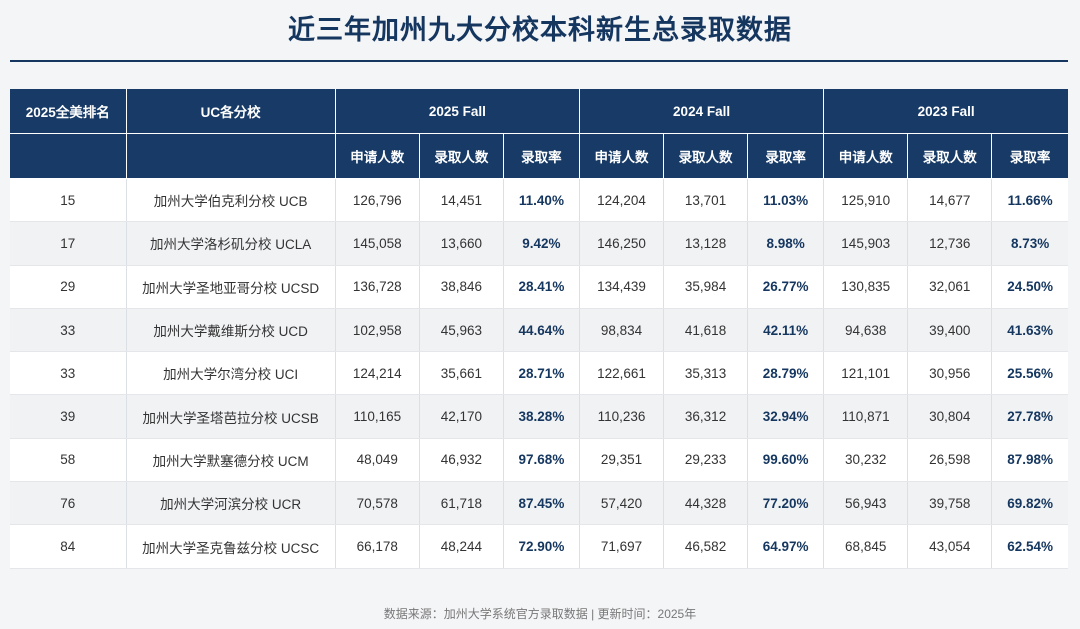 The height and width of the screenshot is (629, 1080). What do you see at coordinates (231, 111) in the screenshot?
I see `header-school: UC各分校` at bounding box center [231, 111].